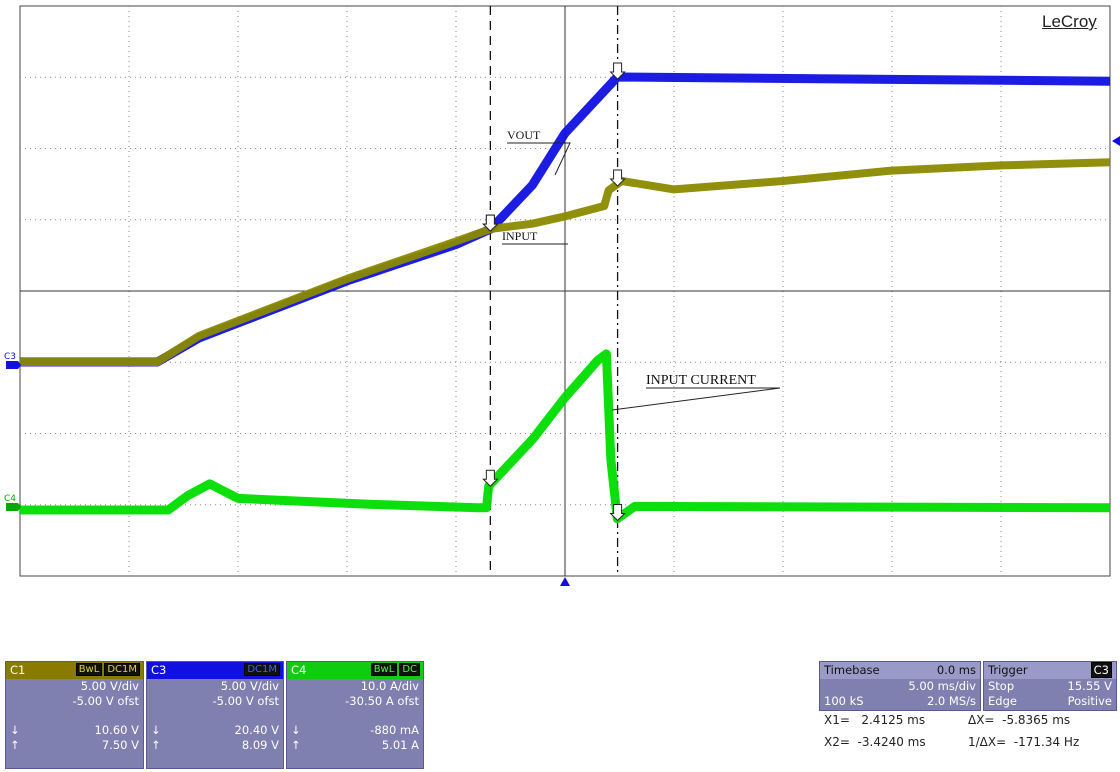  I want to click on channel-c4-marker, so click(13, 507).